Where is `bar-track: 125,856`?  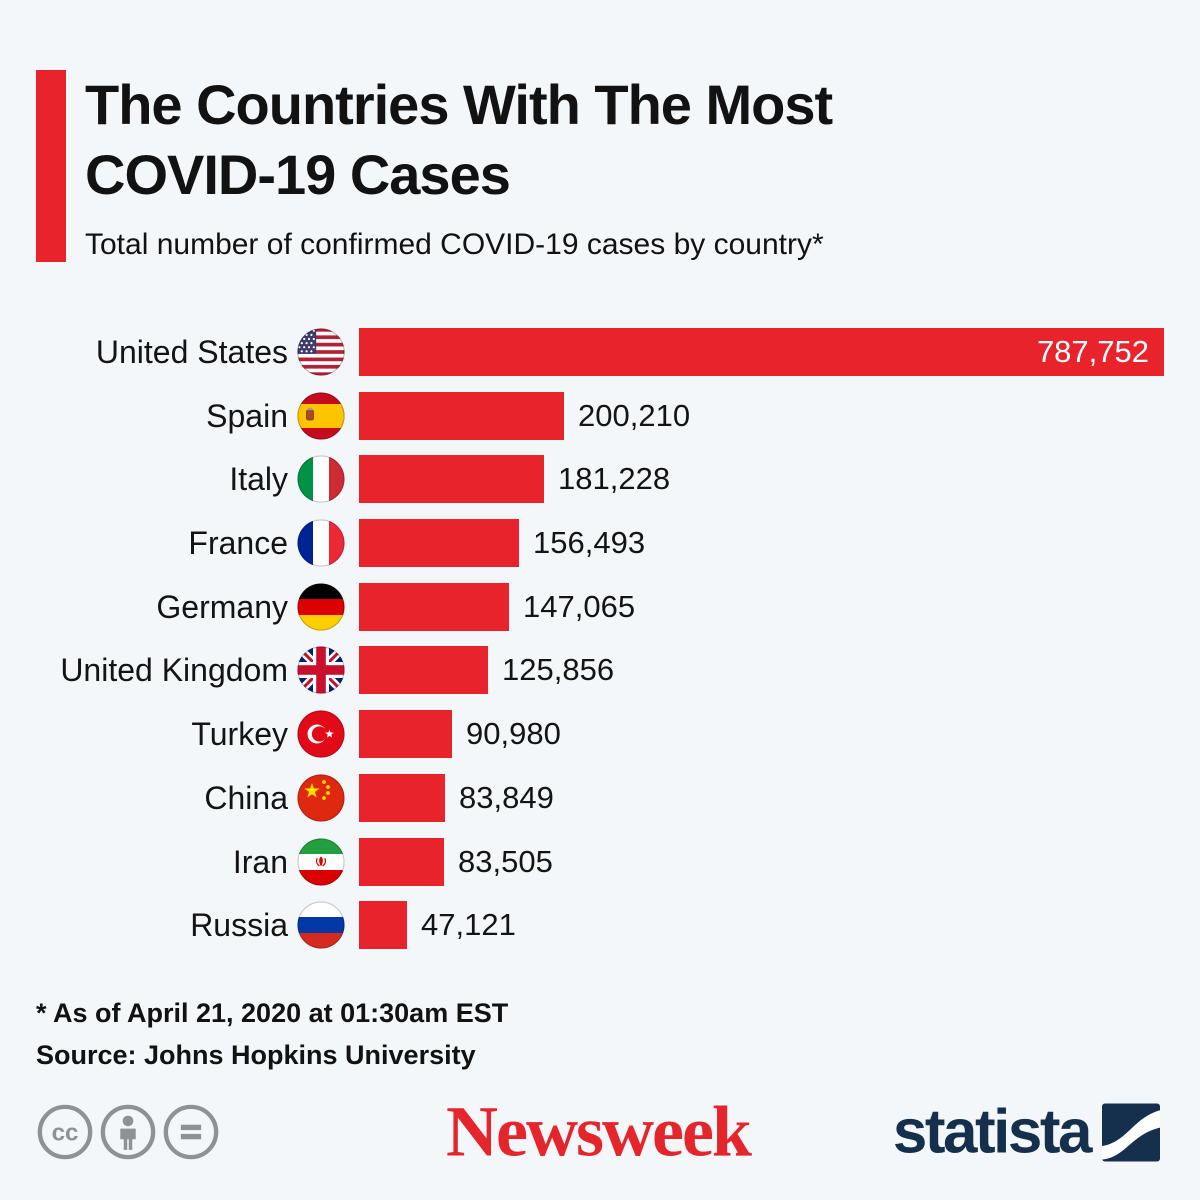
bar-track: 125,856 is located at coordinates (487, 670).